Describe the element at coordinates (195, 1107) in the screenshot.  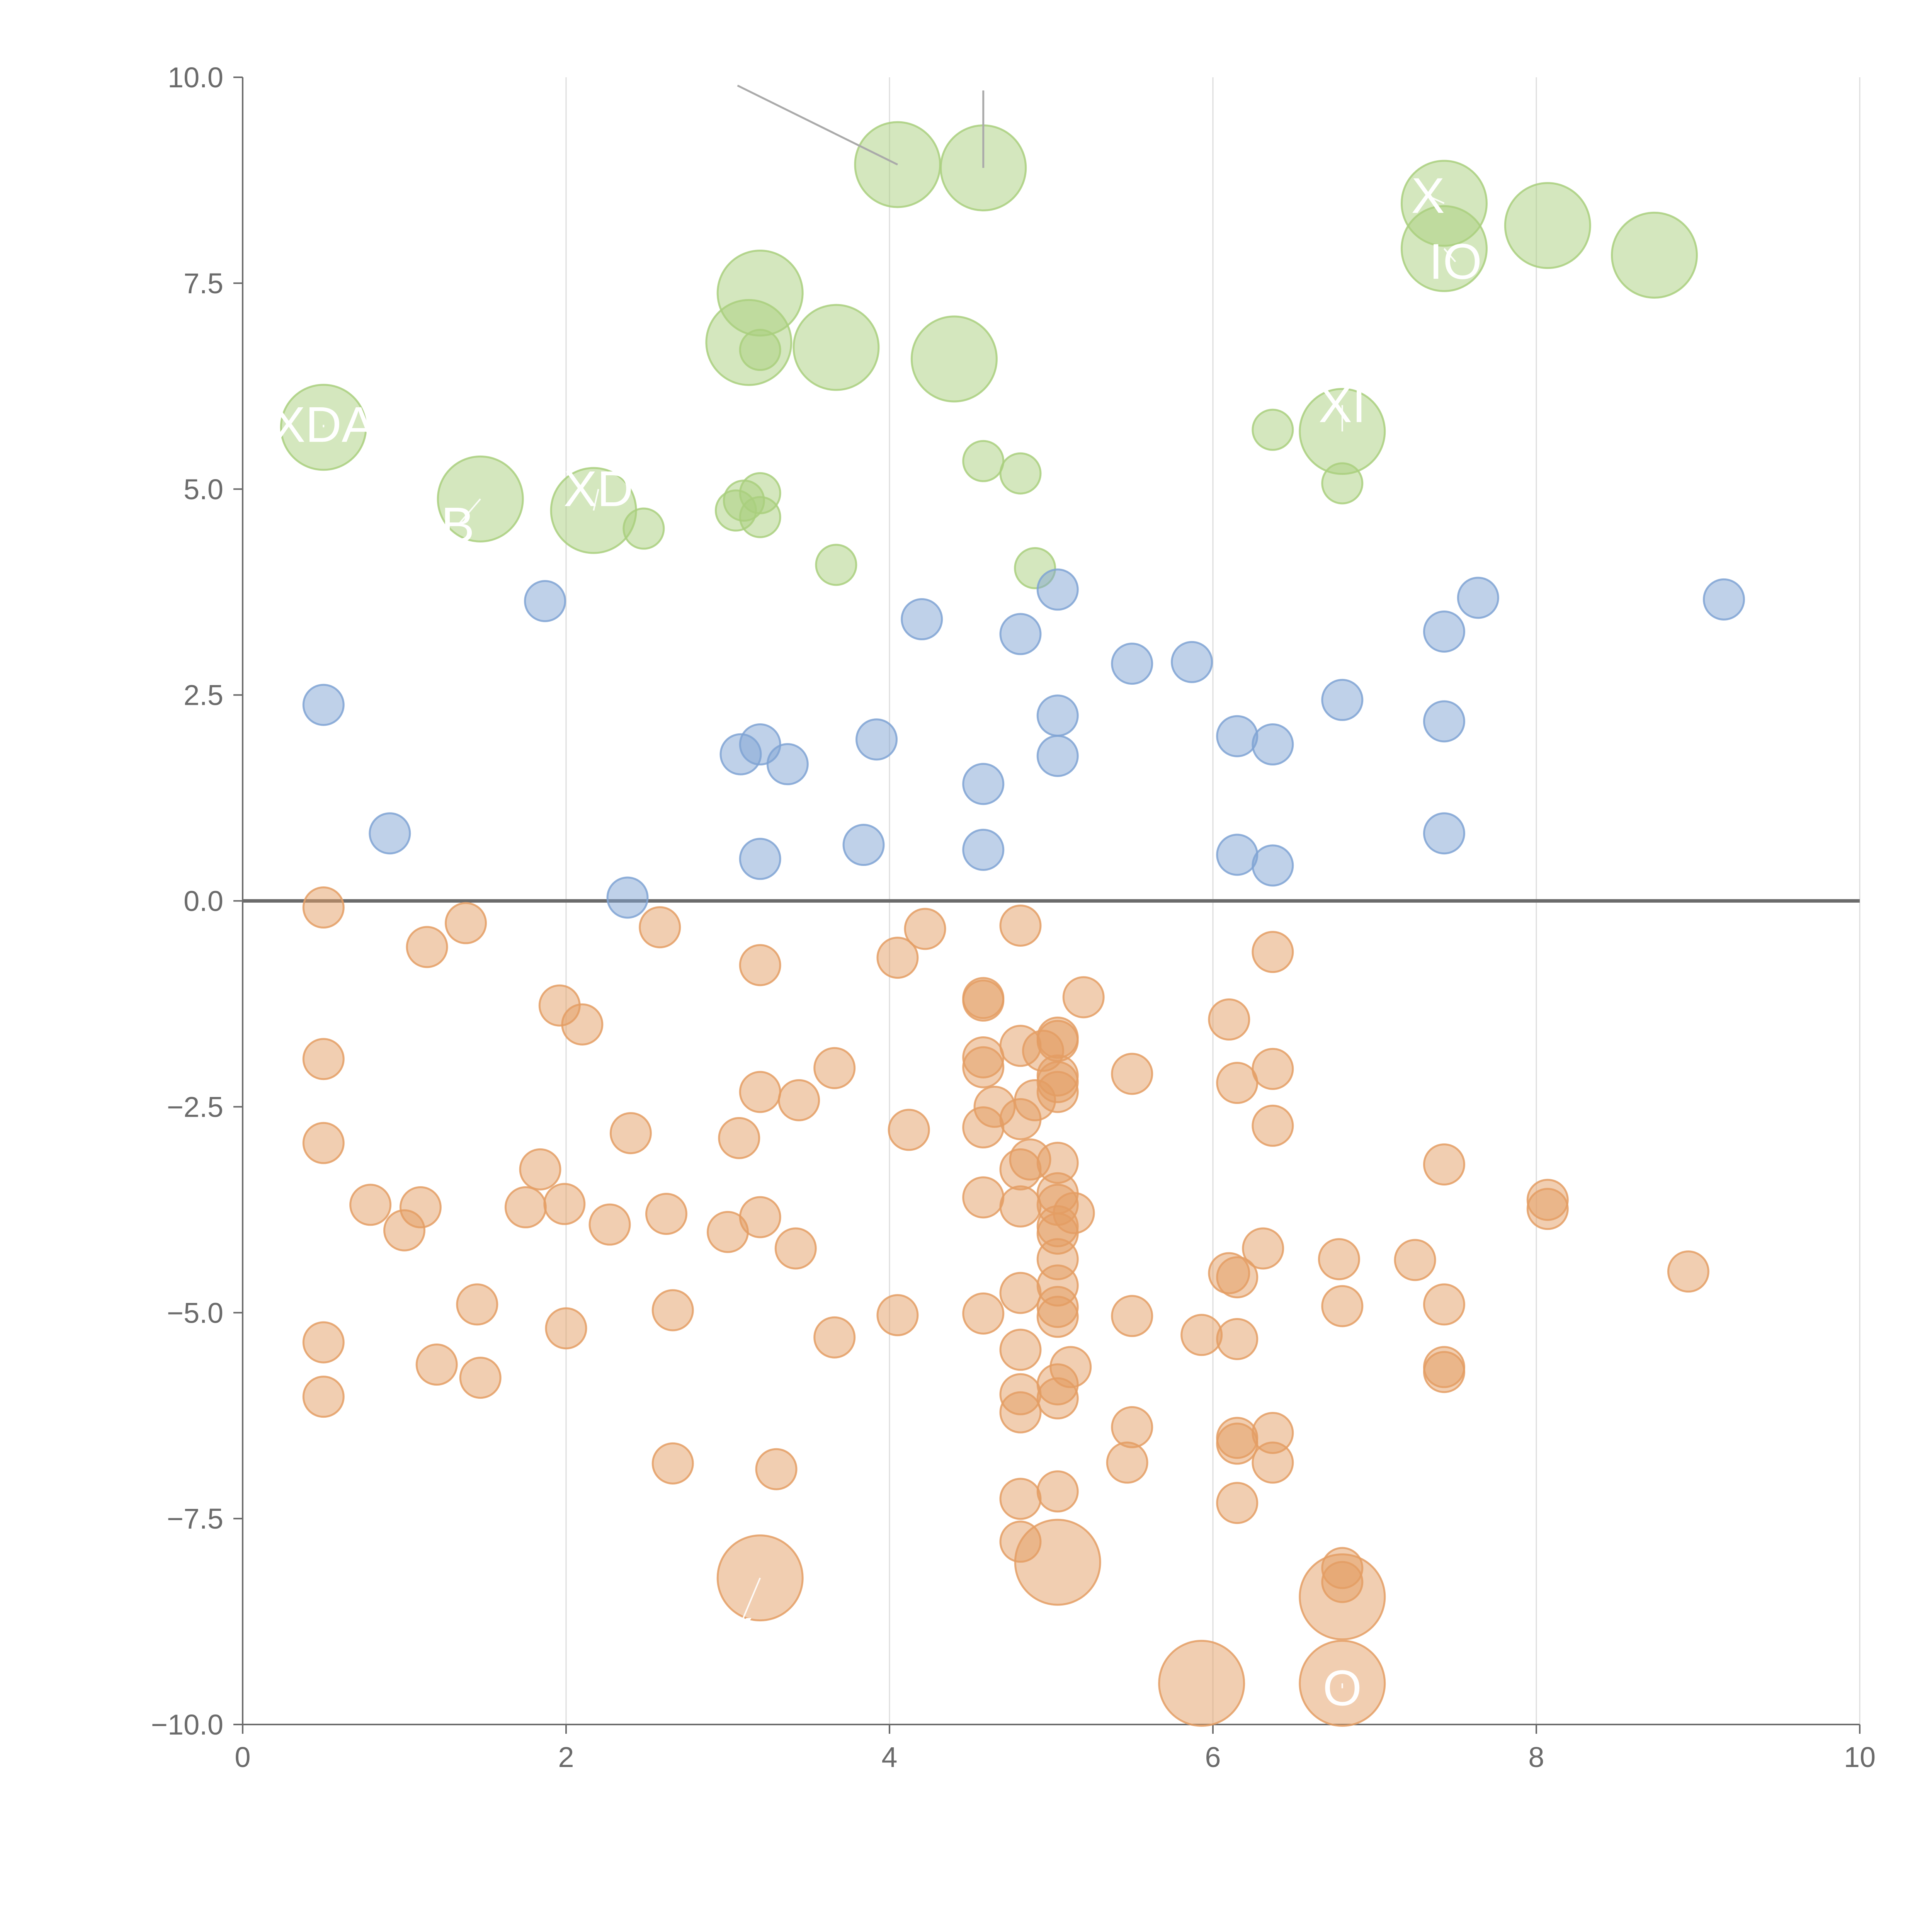
I see `y-tick-label: −2.5` at that location.